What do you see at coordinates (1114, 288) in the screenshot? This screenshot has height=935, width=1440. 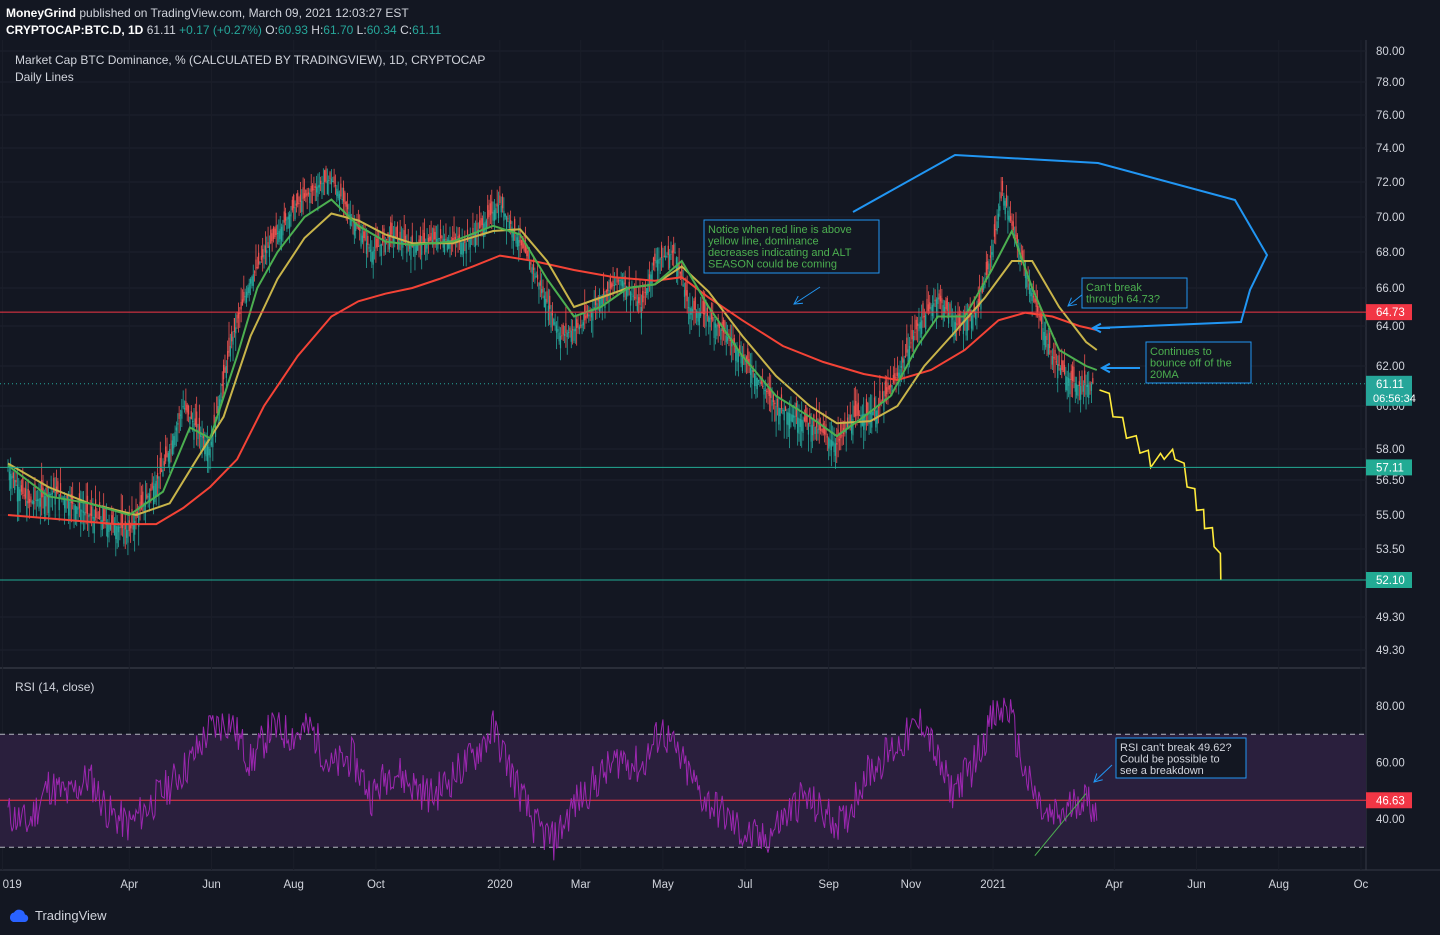 I see `annotation-break-line: Can't break` at bounding box center [1114, 288].